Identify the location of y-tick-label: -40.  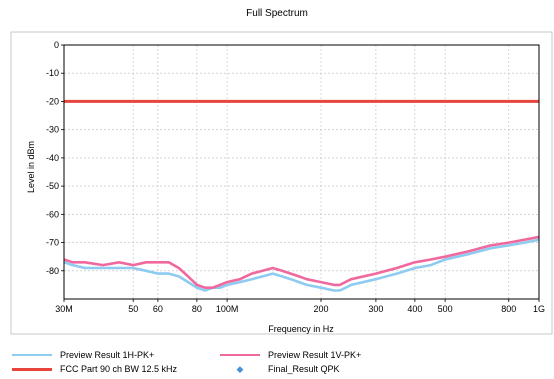
(52, 158).